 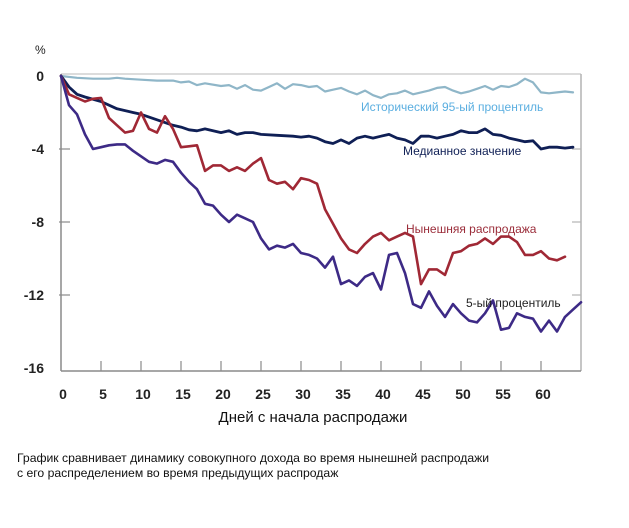 I want to click on y-axis-unit-label: %, so click(x=40, y=50).